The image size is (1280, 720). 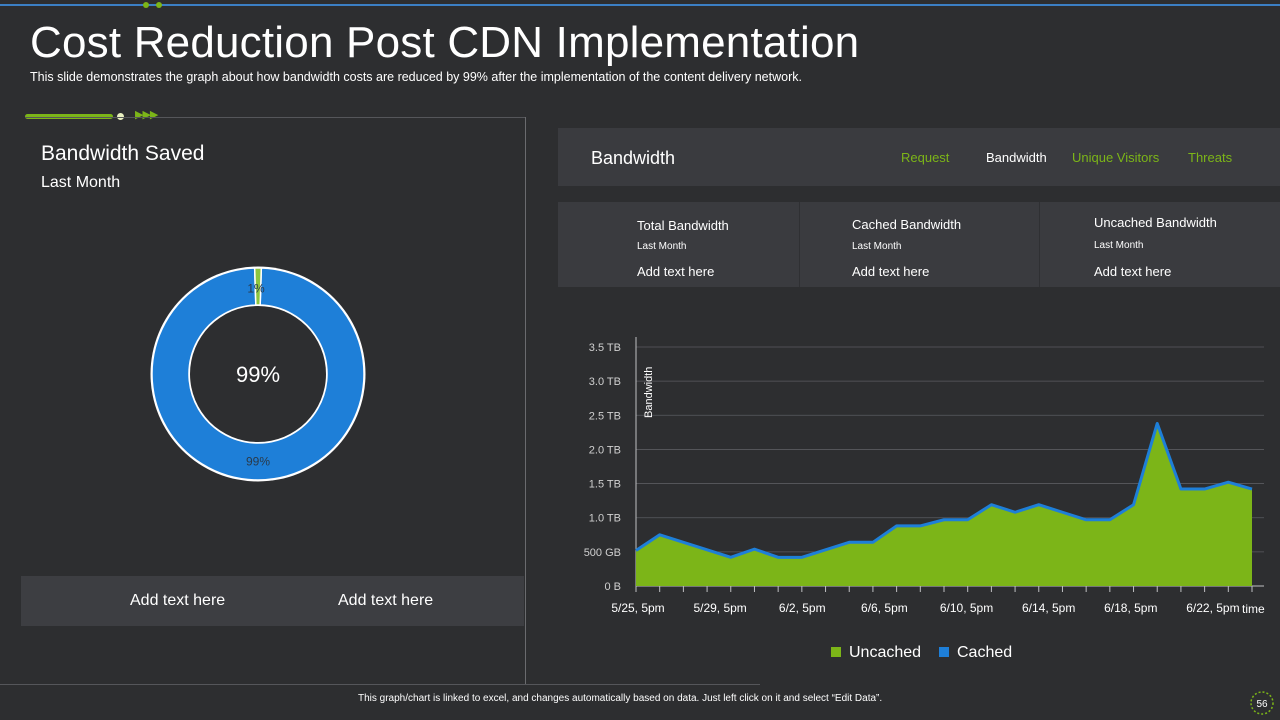 What do you see at coordinates (602, 553) in the screenshot?
I see `y-tick-label: 500 GB` at bounding box center [602, 553].